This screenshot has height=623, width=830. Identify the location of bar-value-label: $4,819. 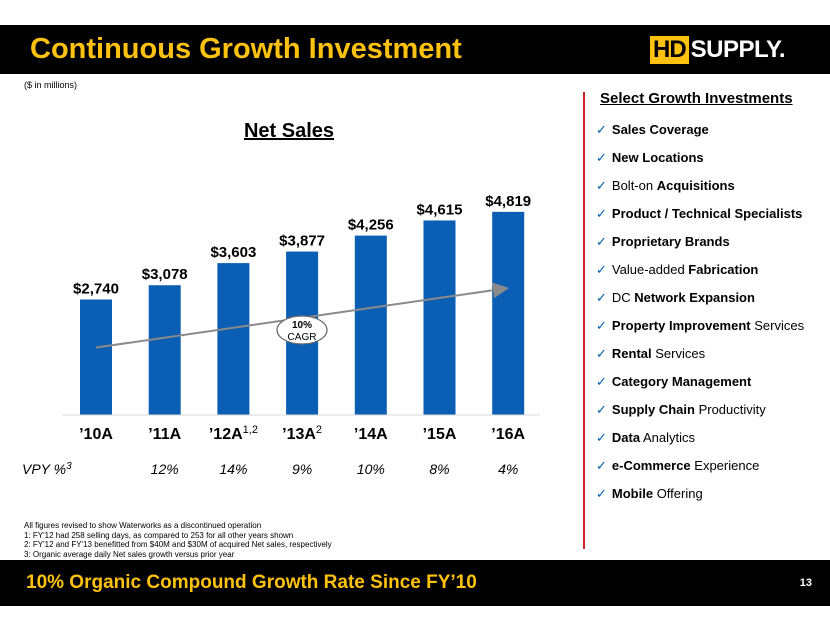
(508, 201).